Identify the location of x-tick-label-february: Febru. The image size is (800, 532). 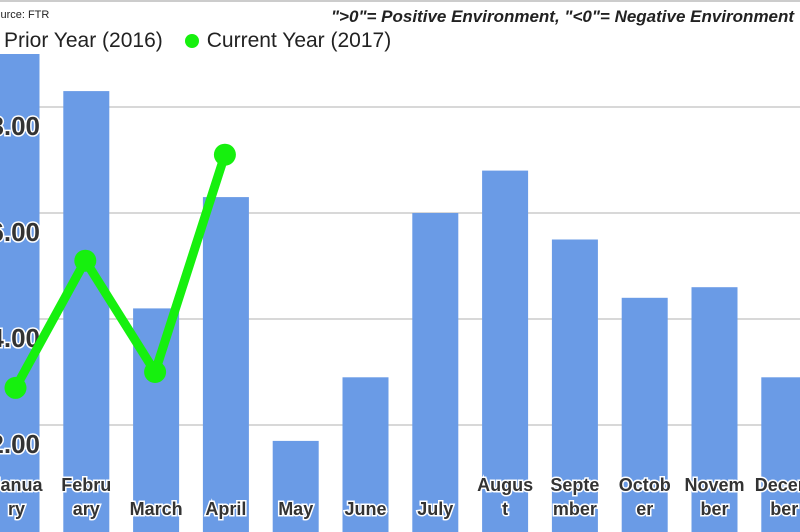
(86, 485).